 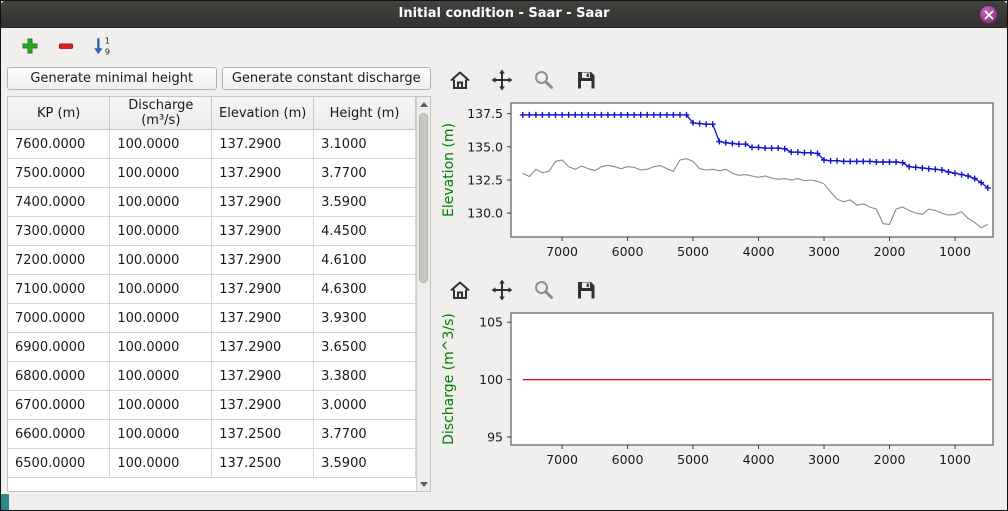 I want to click on svg-text: 7000, so click(x=562, y=459).